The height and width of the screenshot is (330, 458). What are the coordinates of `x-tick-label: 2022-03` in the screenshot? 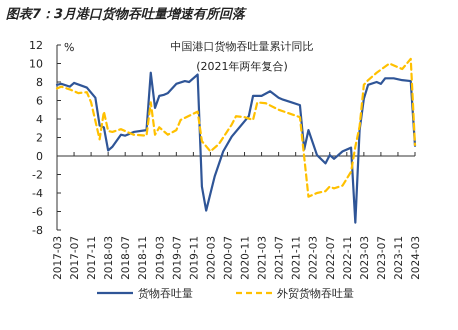 It's located at (314, 258).